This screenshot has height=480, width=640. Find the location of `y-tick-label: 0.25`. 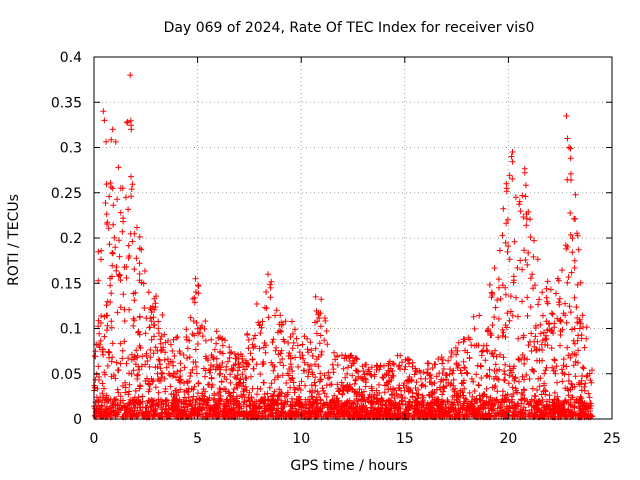

y-tick-label: 0.25 is located at coordinates (66, 194).